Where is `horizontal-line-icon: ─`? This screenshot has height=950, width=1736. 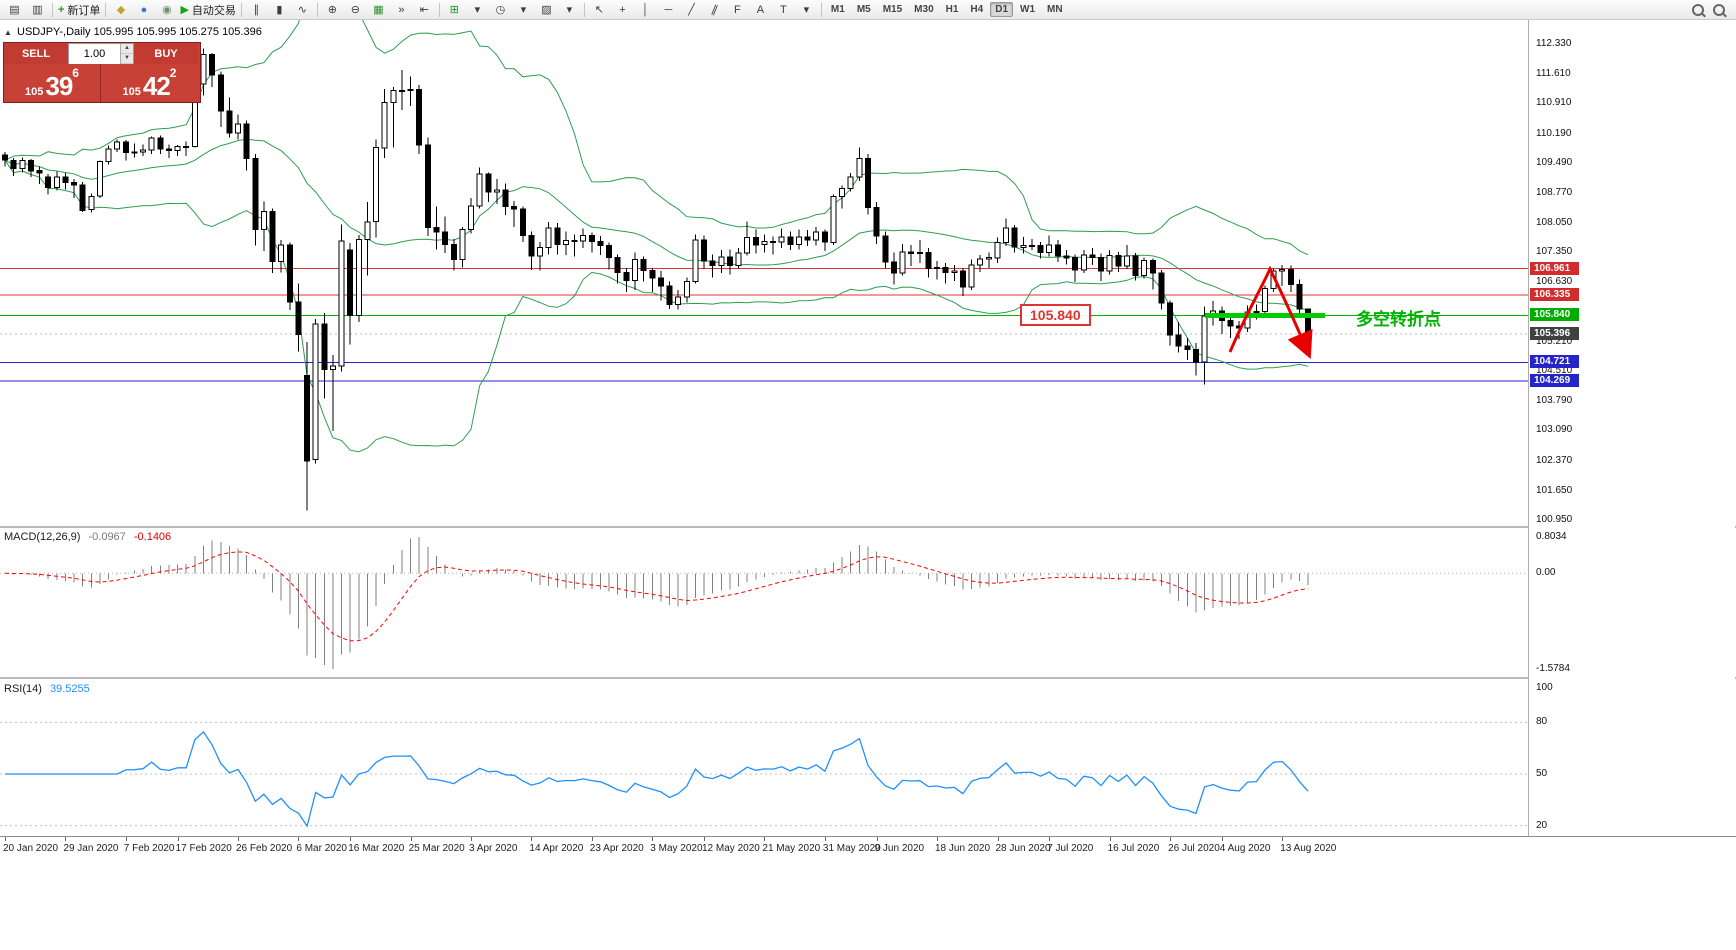
horizontal-line-icon: ─ is located at coordinates (668, 9).